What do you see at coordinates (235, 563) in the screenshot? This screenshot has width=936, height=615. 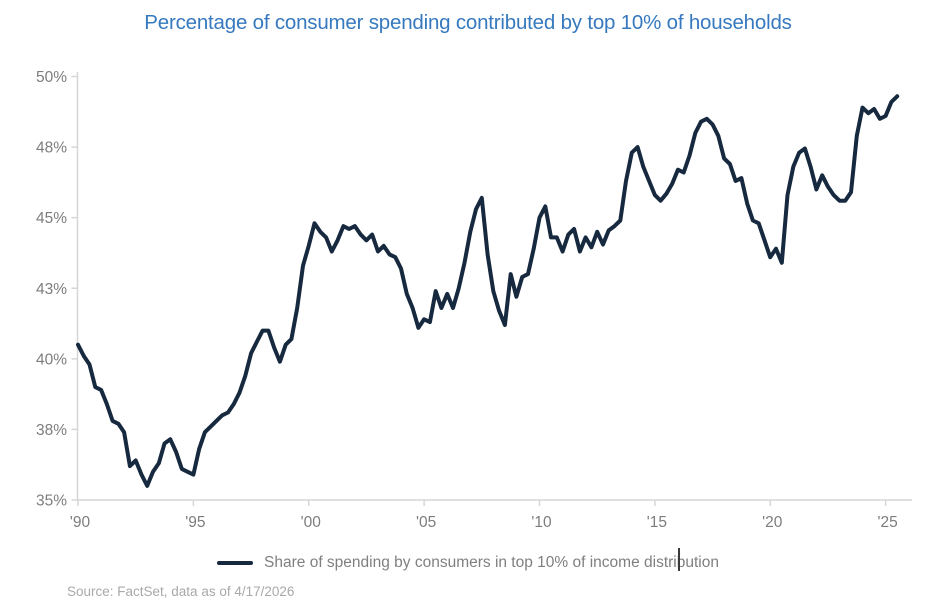 I see `legend-line-marker` at bounding box center [235, 563].